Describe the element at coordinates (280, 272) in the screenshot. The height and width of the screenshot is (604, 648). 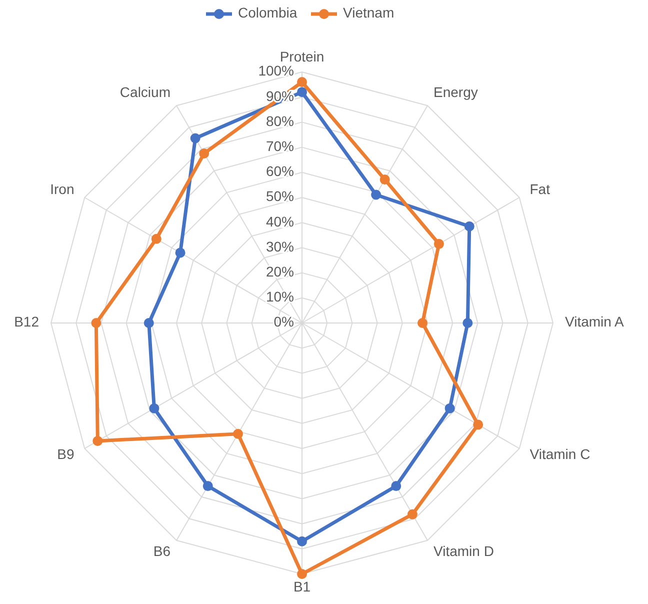
I see `y-tick-label: 20%` at that location.